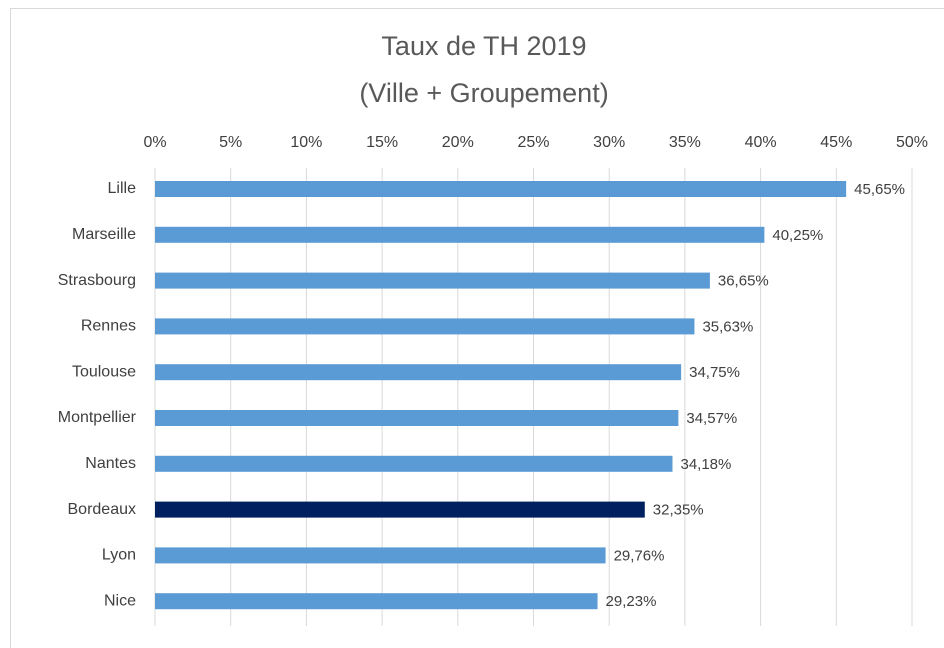 This screenshot has height=648, width=944. I want to click on x-tick-label: 0%, so click(154, 142).